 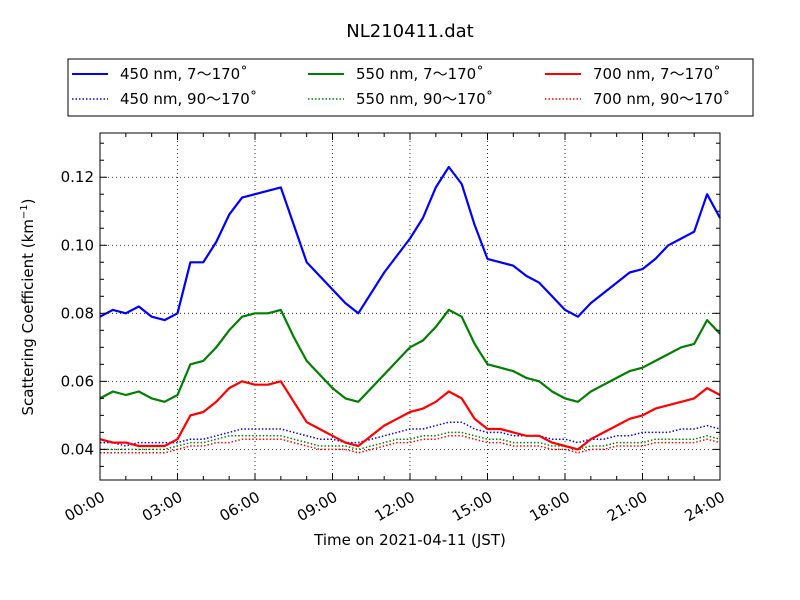 I want to click on legend-label: 450 nm, 7～170˚, so click(x=184, y=74).